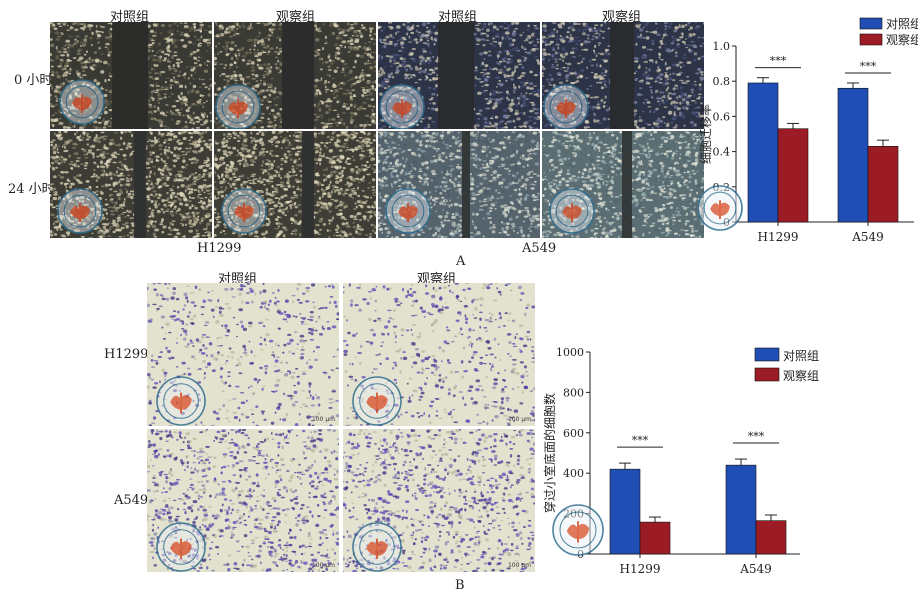 The width and height of the screenshot is (922, 597). I want to click on y-tick-label: 1000, so click(570, 352).